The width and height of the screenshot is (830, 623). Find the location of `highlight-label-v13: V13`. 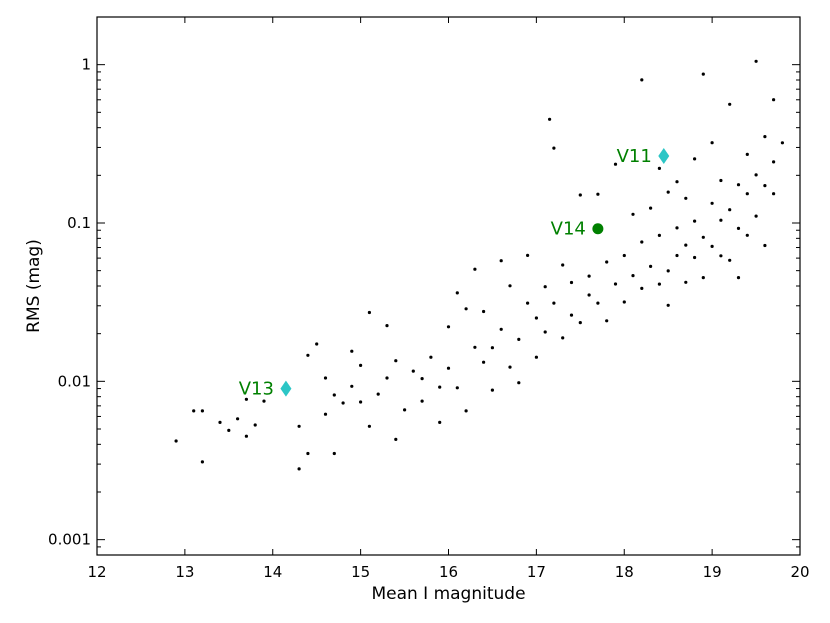

highlight-label-v13: V13 is located at coordinates (256, 389).